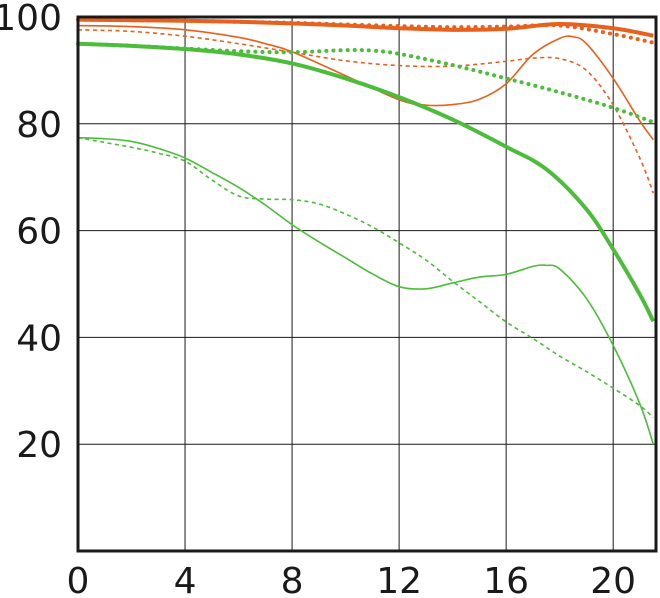 Image resolution: width=660 pixels, height=598 pixels. What do you see at coordinates (39, 125) in the screenshot?
I see `y-tick-label: 80` at bounding box center [39, 125].